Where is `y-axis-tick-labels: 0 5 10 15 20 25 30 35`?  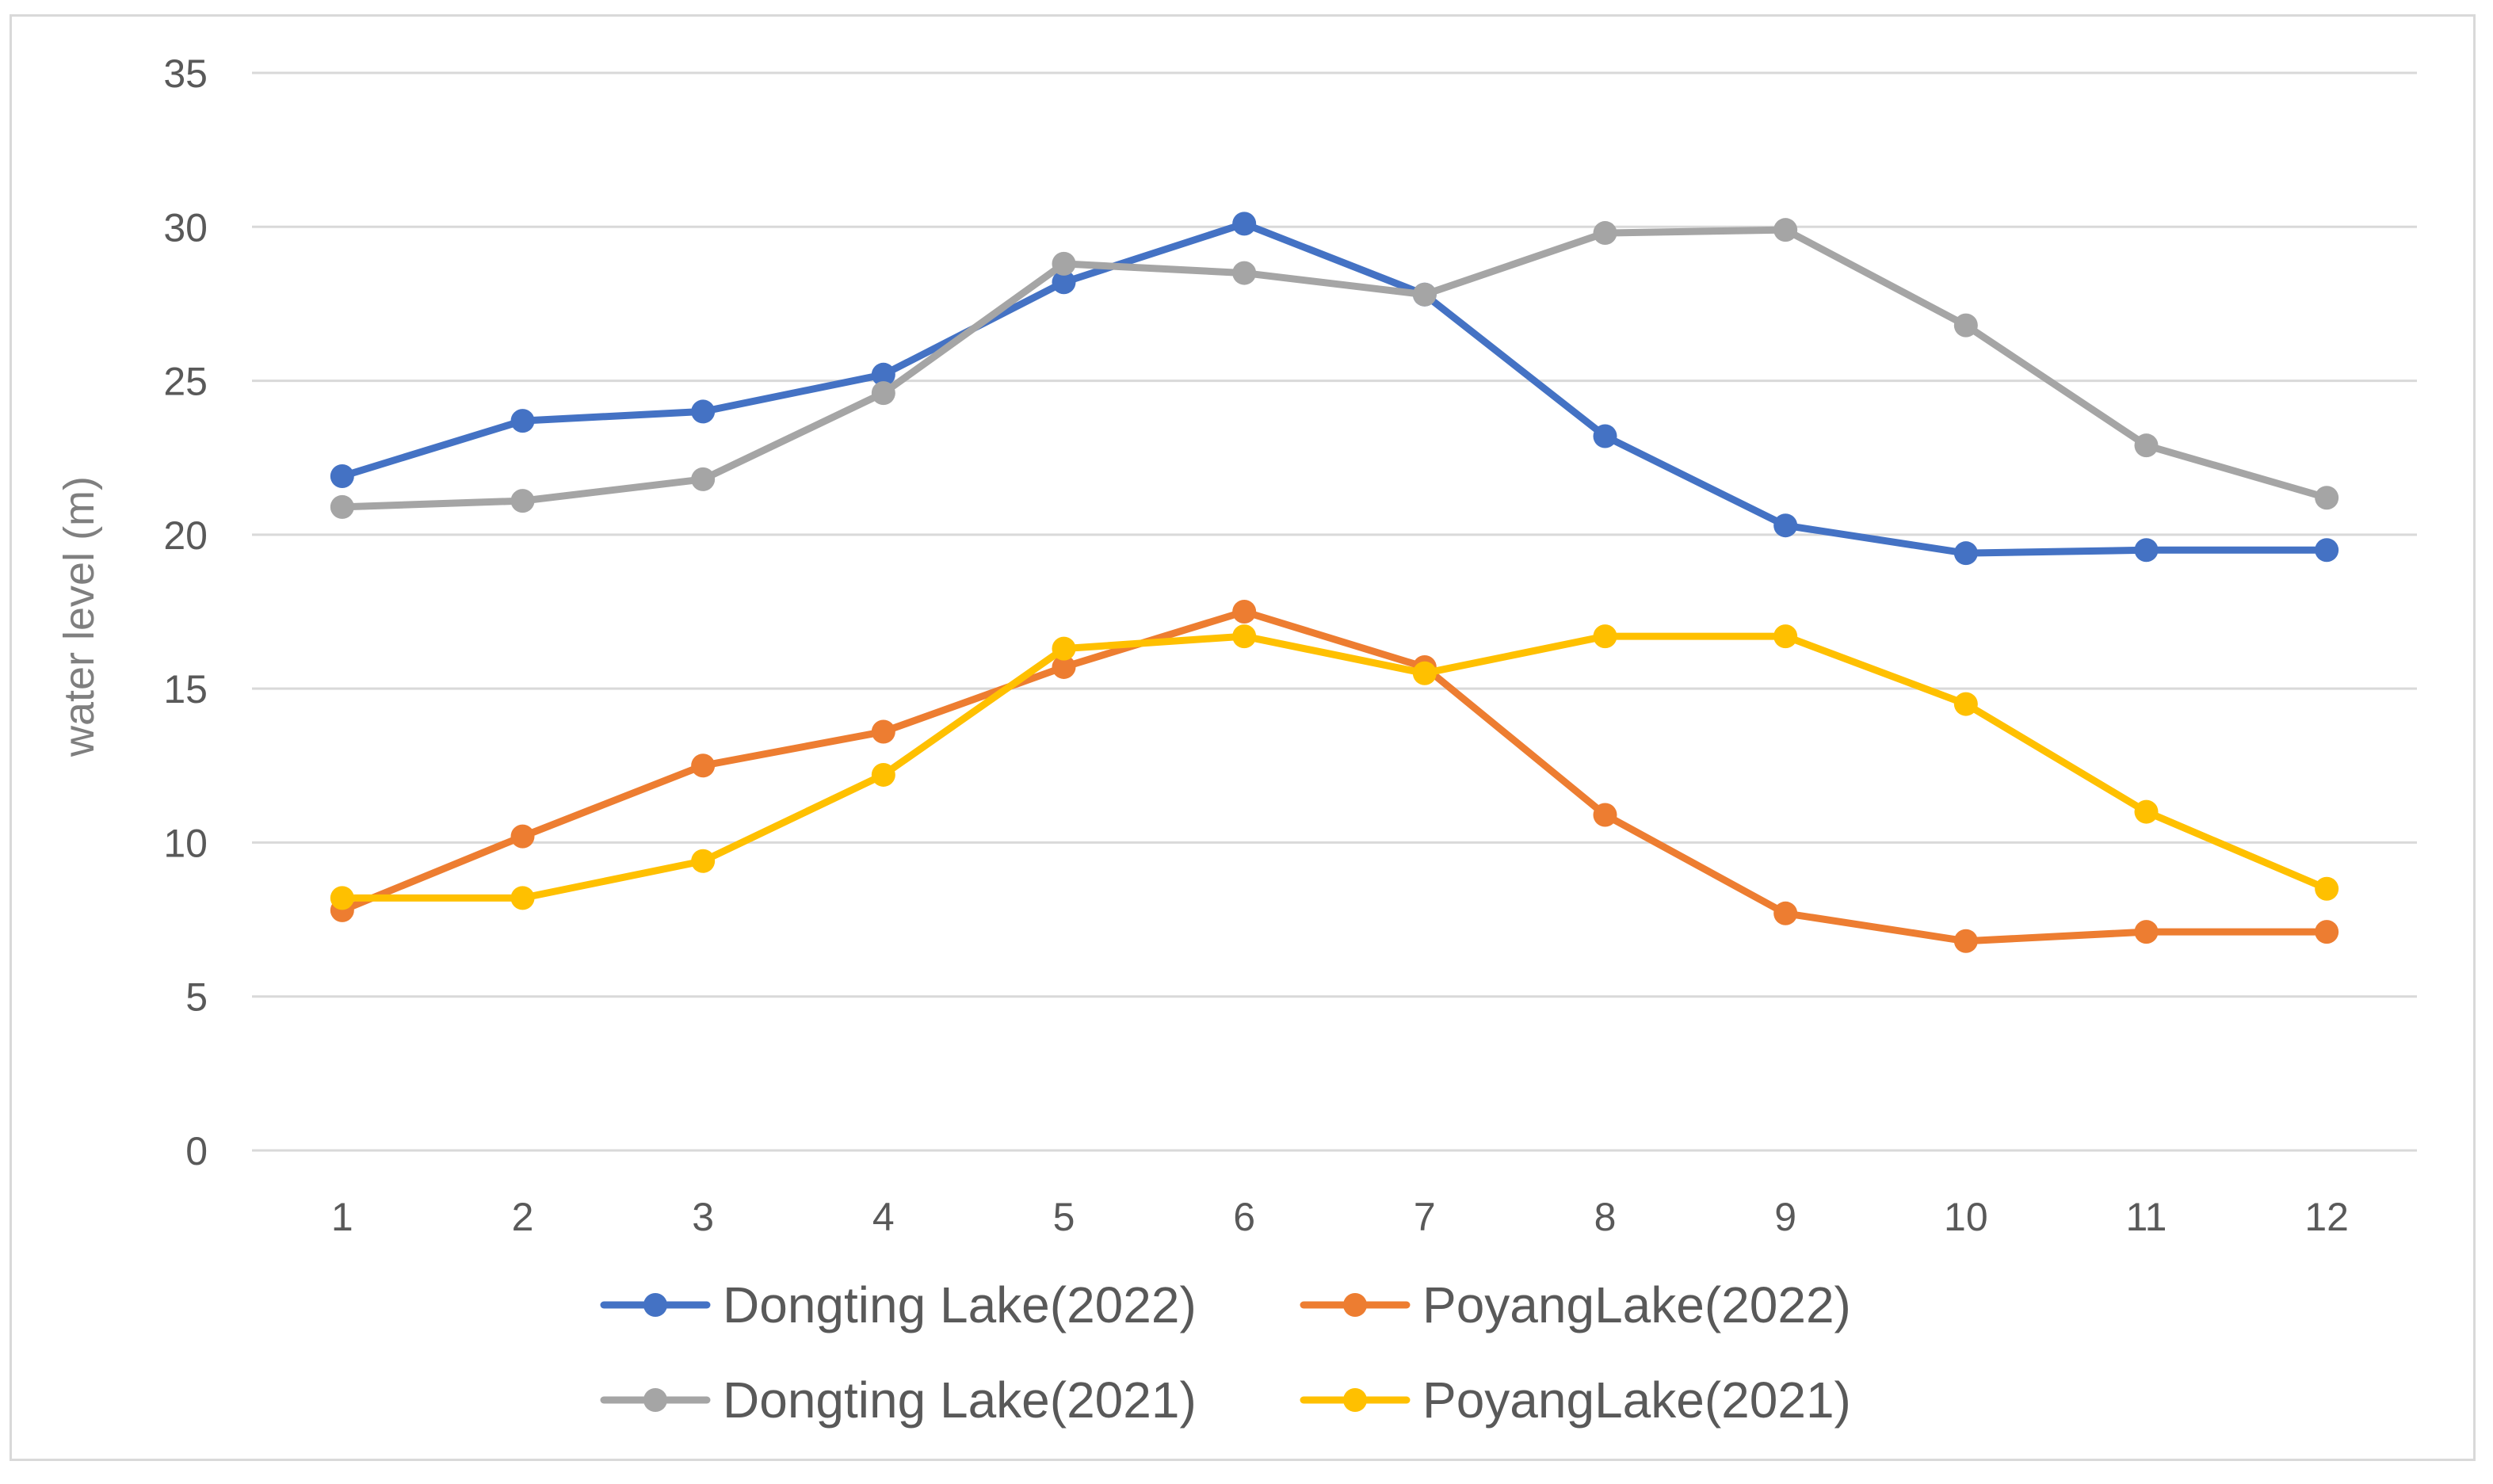
y-axis-tick-labels: 0 5 10 15 20 25 30 35 is located at coordinates (185, 612).